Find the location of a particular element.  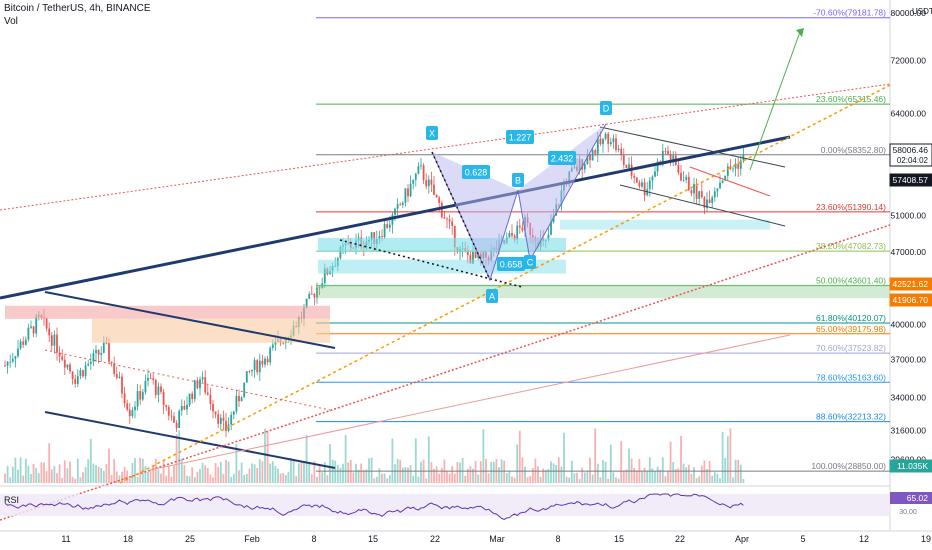

fib-level-label: -70.60%(79181.78) is located at coordinates (849, 13).